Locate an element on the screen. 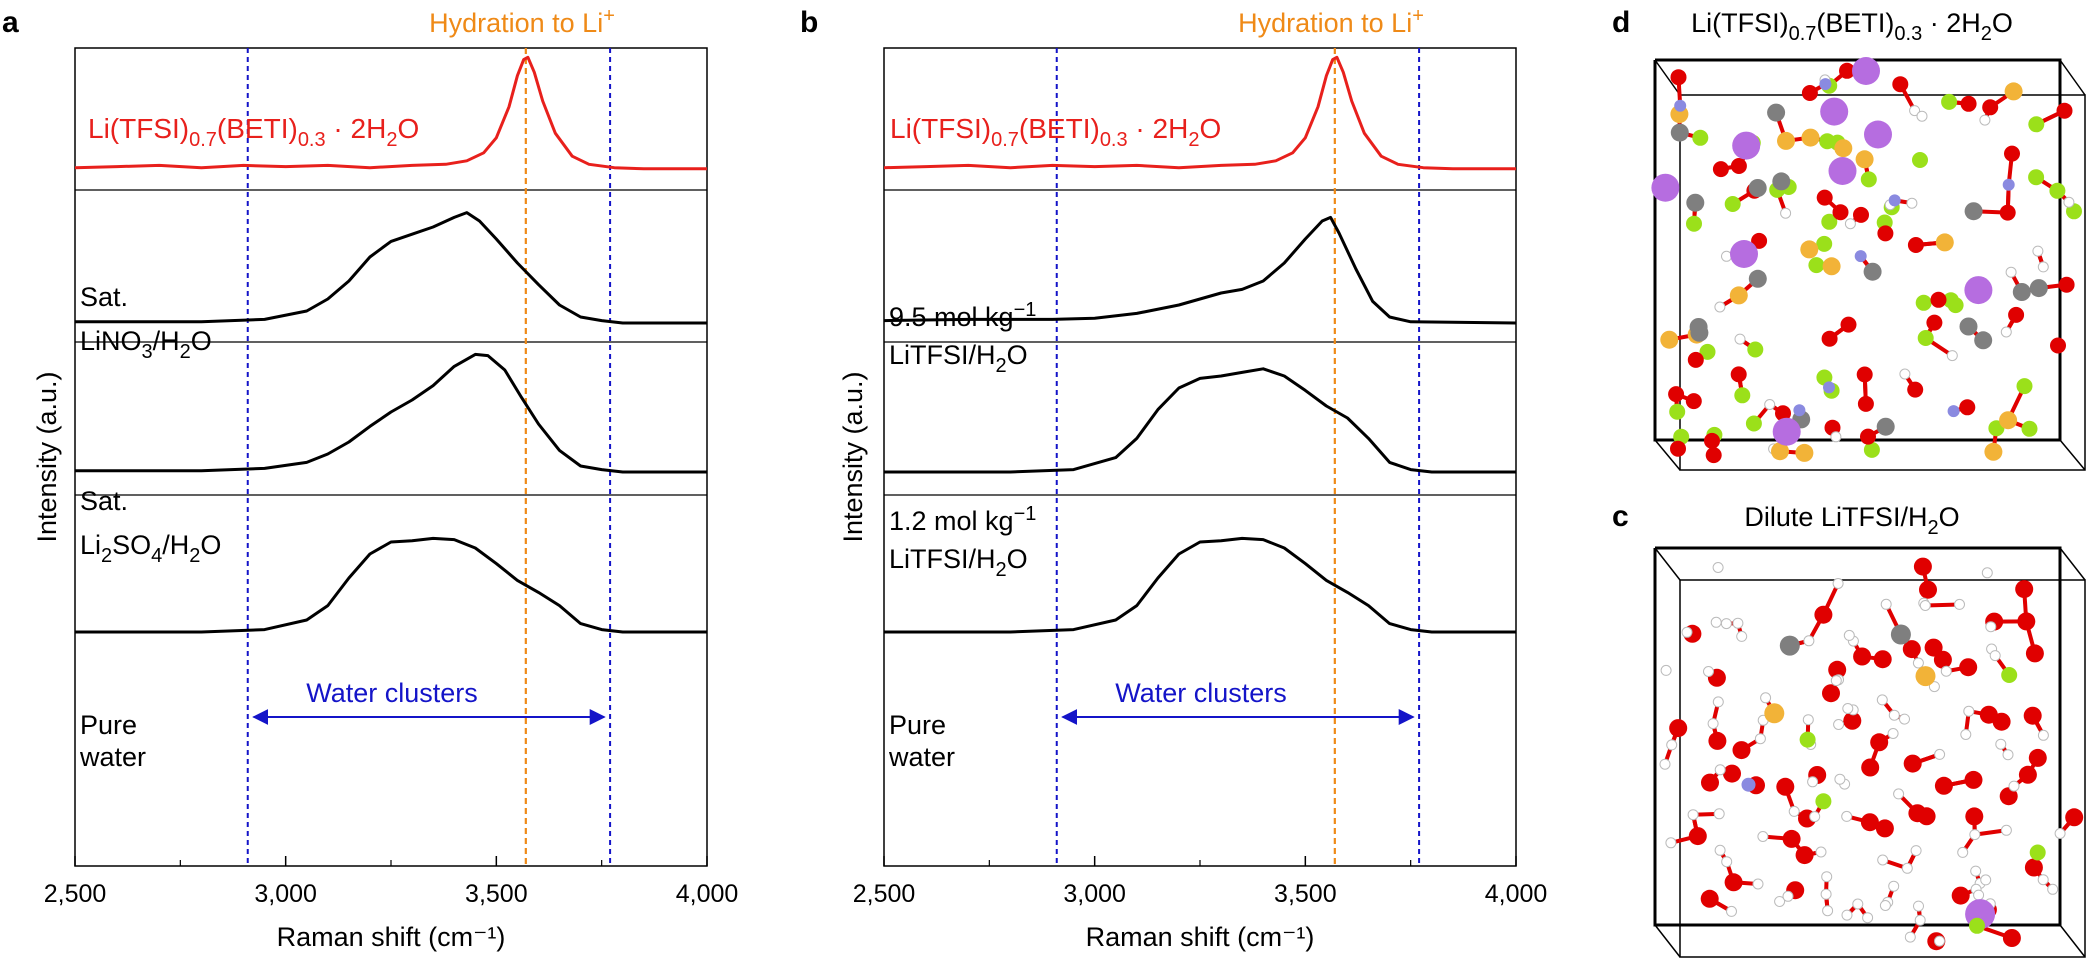  atom-li is located at coordinates (1786, 431).